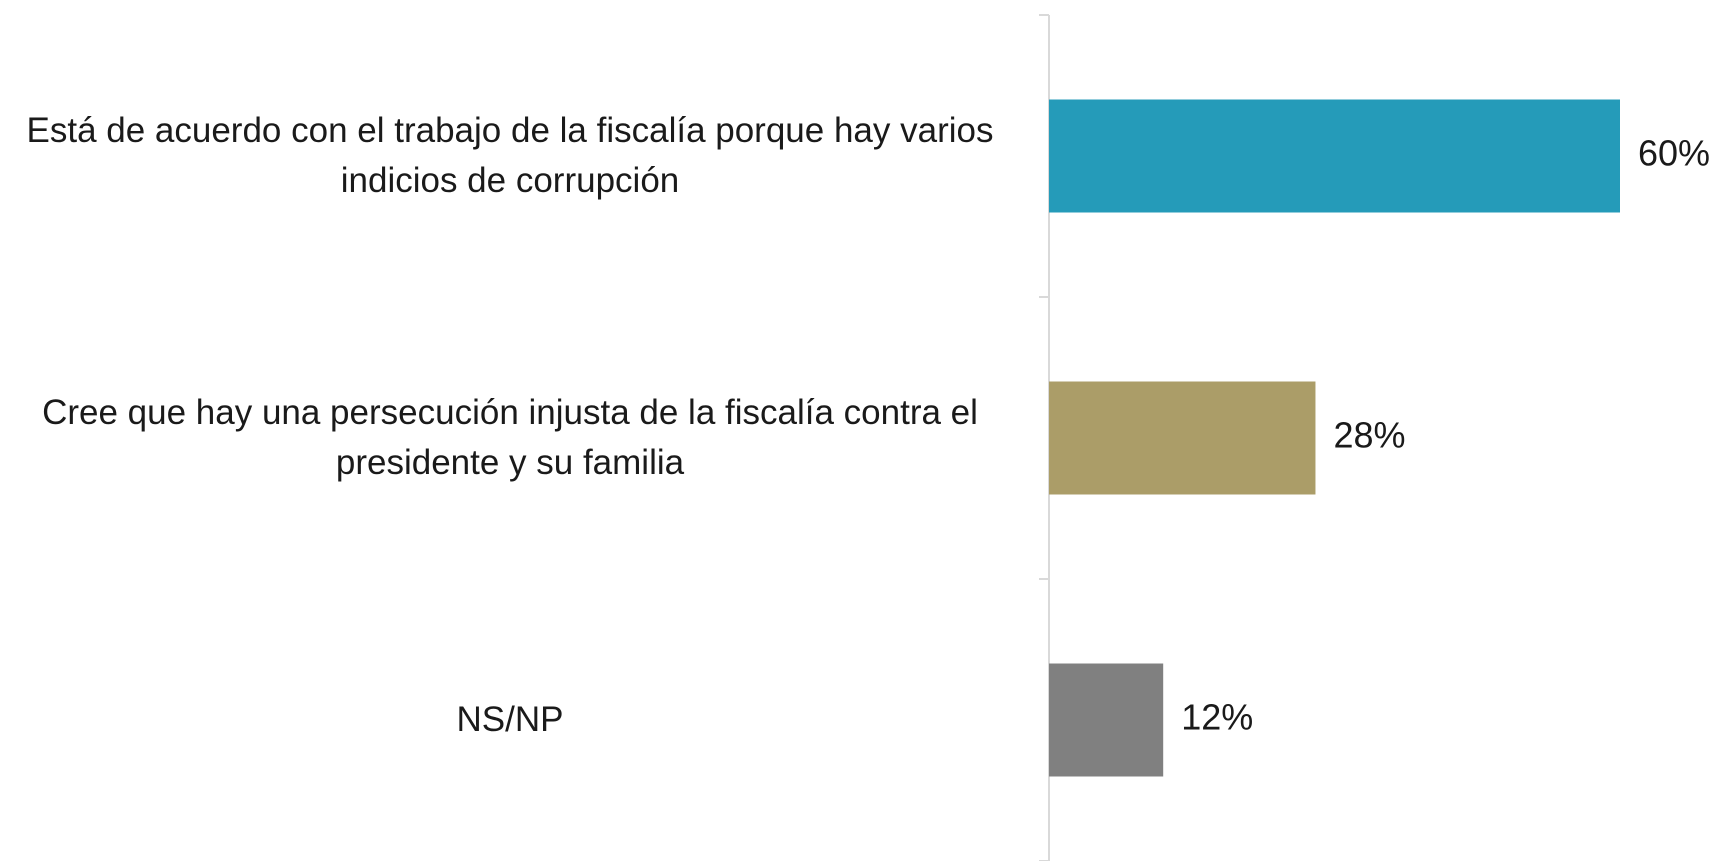  I want to click on value-label: 28%, so click(1369, 435).